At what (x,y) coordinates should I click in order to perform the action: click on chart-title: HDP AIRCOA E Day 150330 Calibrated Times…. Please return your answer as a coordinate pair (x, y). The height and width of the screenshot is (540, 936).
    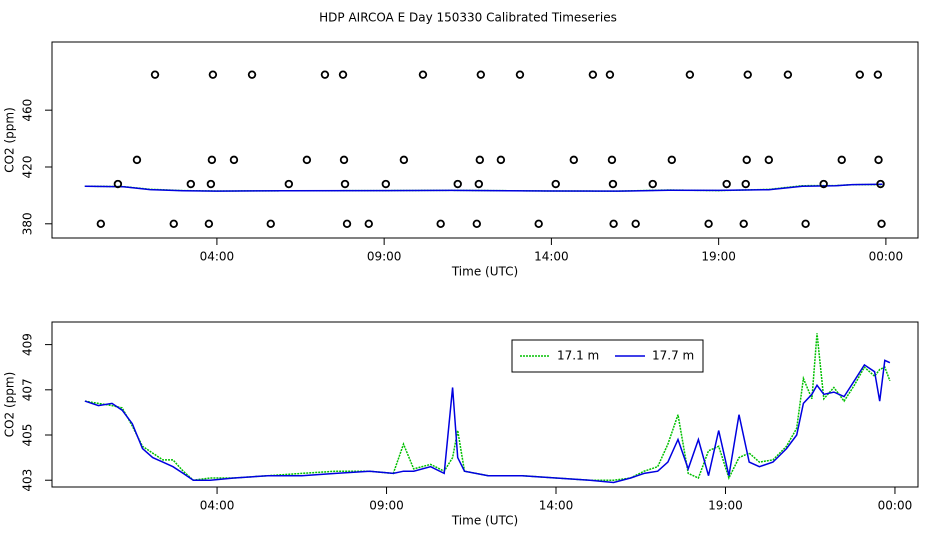
    Looking at the image, I should click on (468, 18).